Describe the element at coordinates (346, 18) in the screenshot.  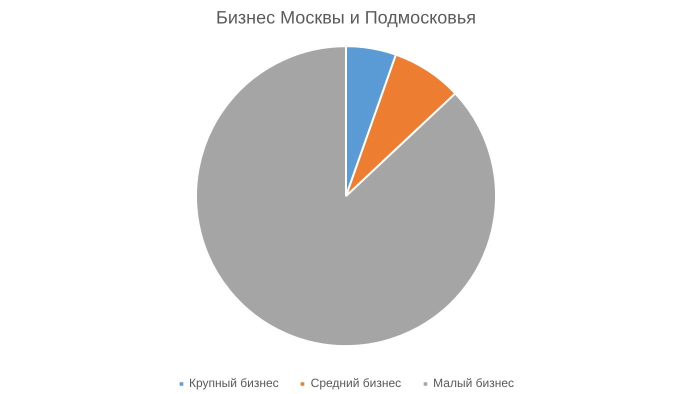
I see `chart-title: Бизнес Москвы и Подмосковья` at that location.